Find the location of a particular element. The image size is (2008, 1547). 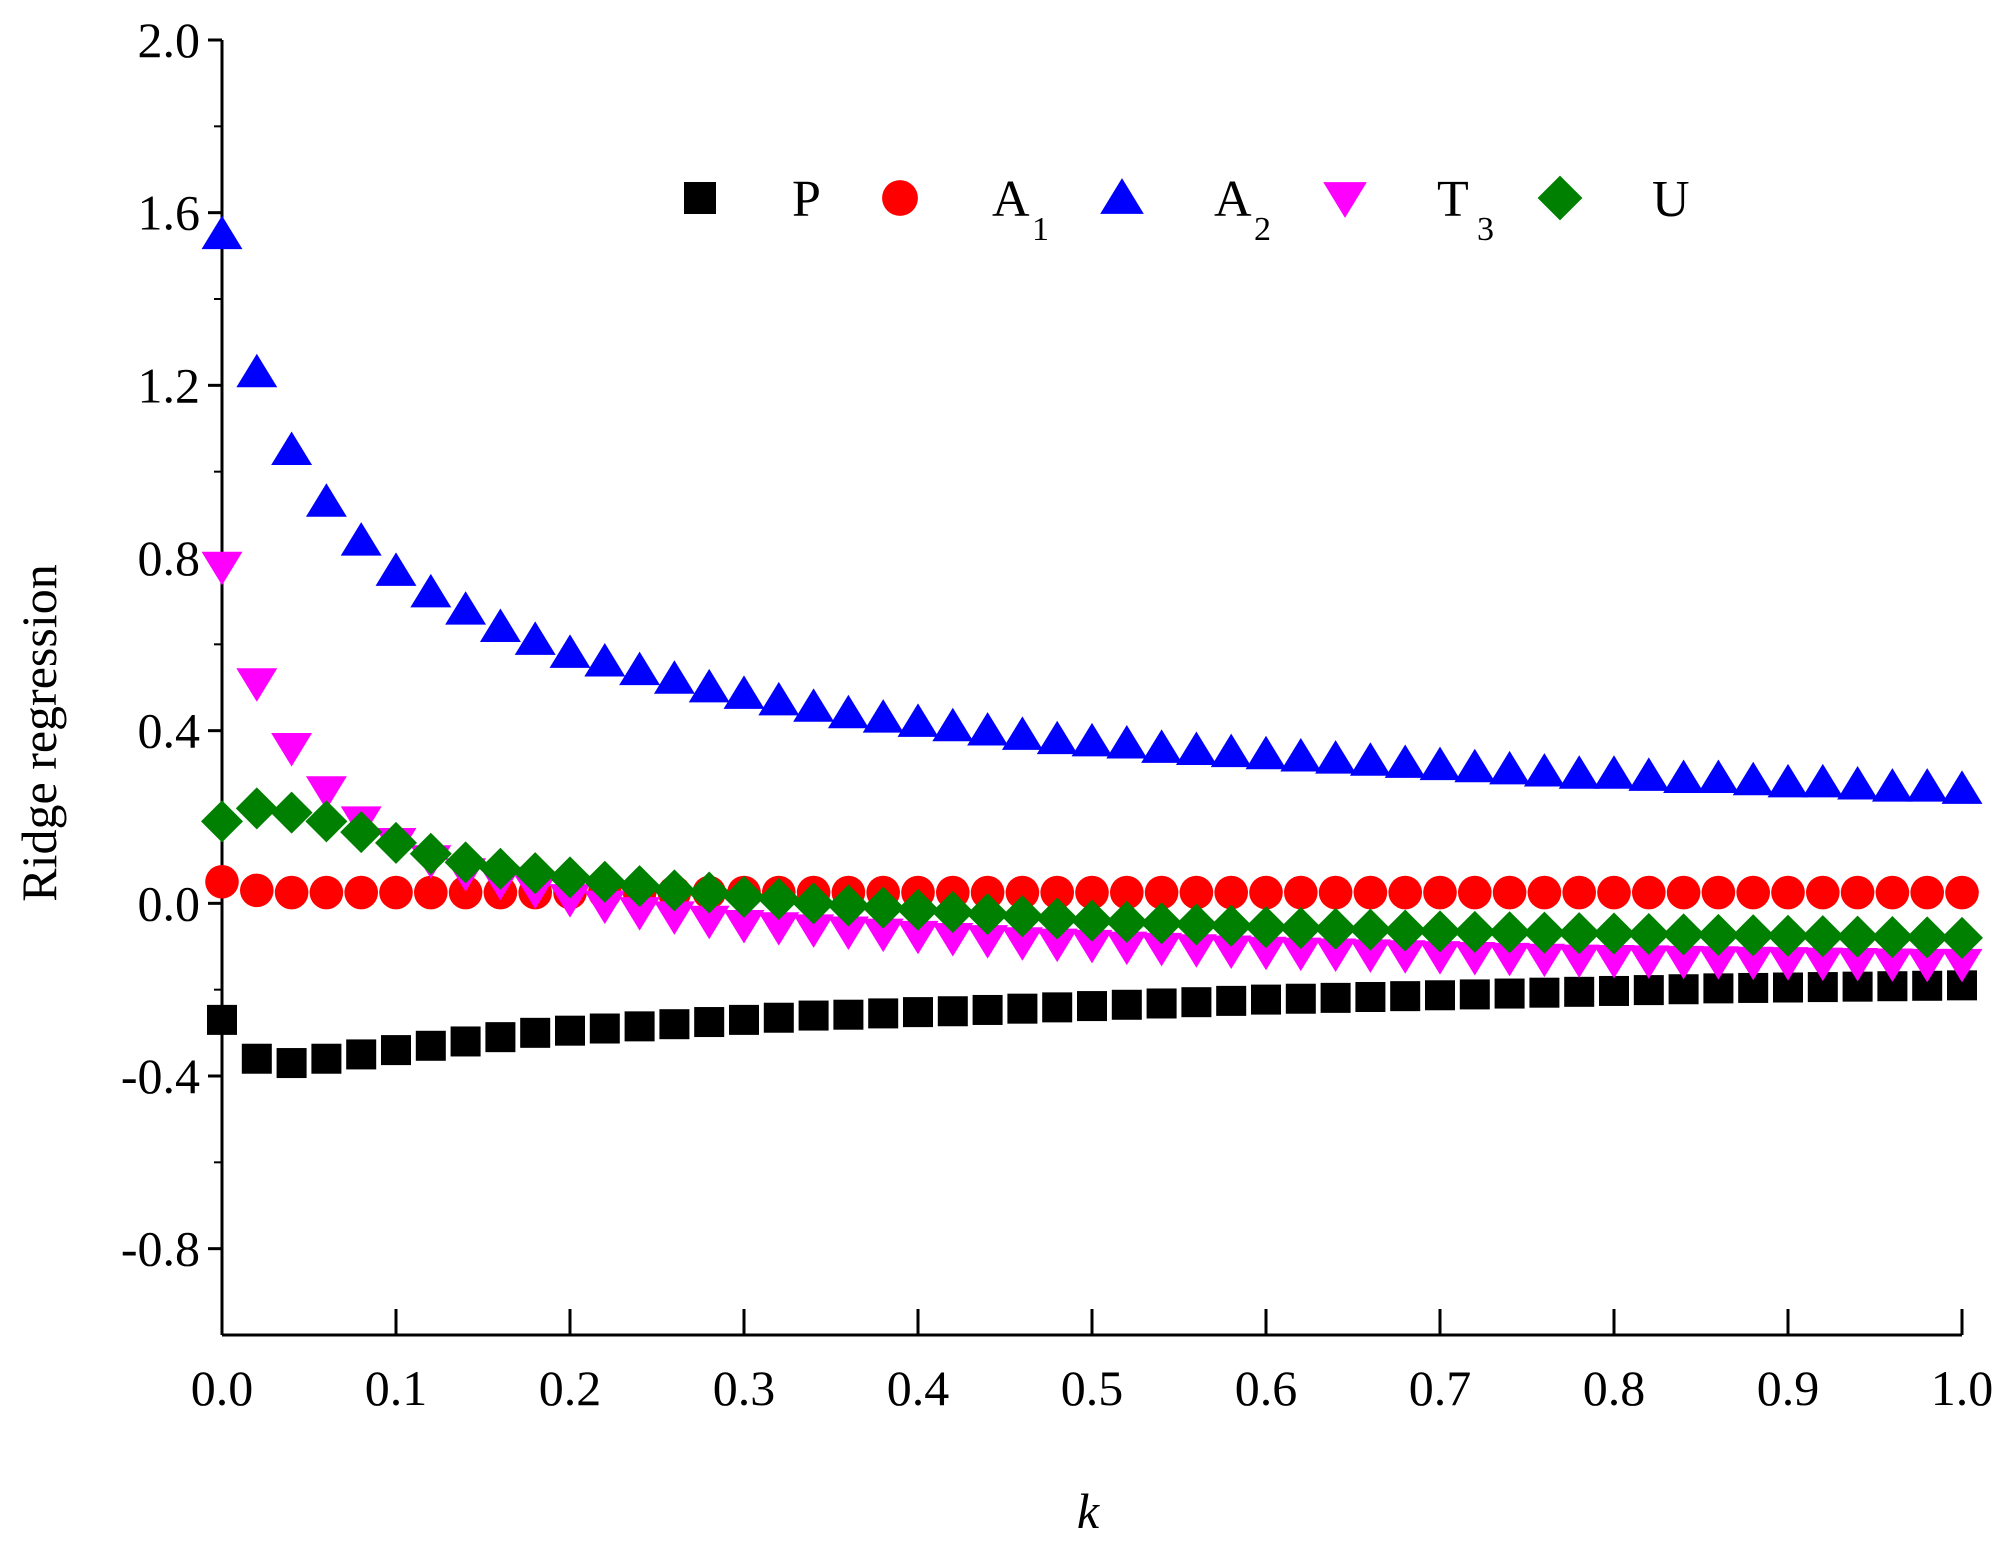

legend-label: U is located at coordinates (1671, 199).